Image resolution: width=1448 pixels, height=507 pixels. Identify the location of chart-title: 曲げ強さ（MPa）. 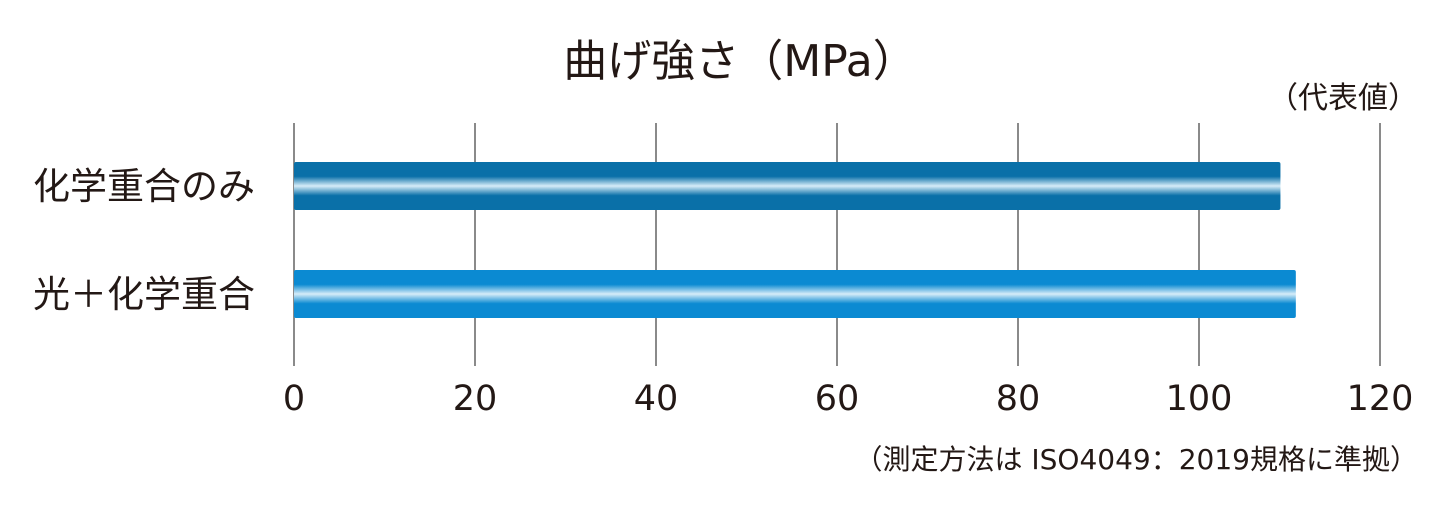
(739, 61).